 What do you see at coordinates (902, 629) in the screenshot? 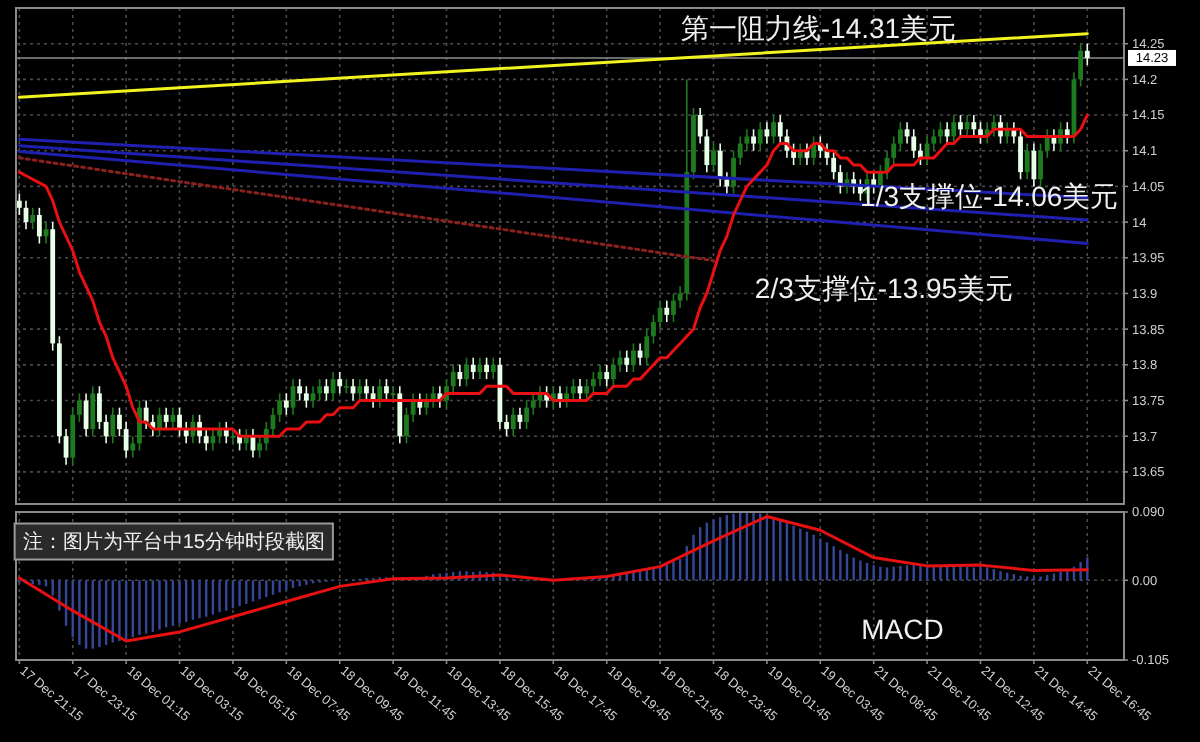
I see `annotation: MACD` at bounding box center [902, 629].